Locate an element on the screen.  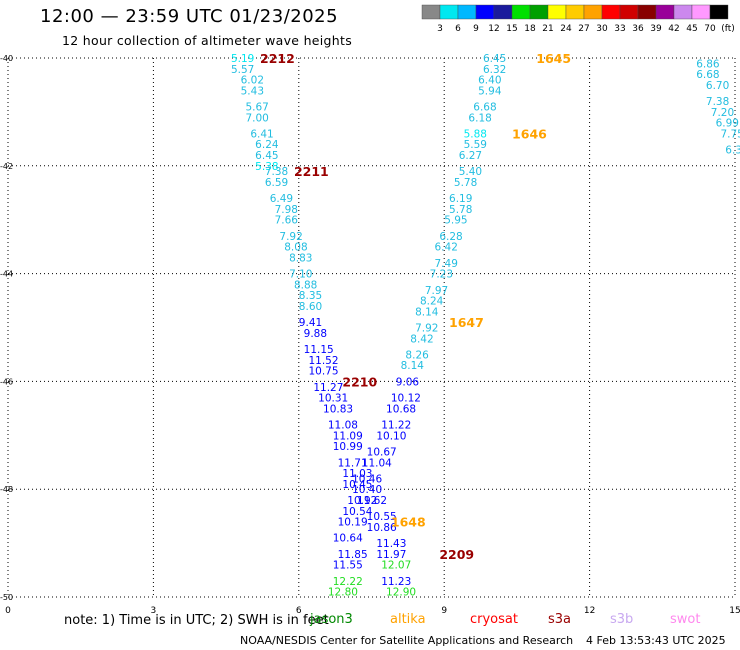
swh-value: 10.31 is located at coordinates (333, 399).